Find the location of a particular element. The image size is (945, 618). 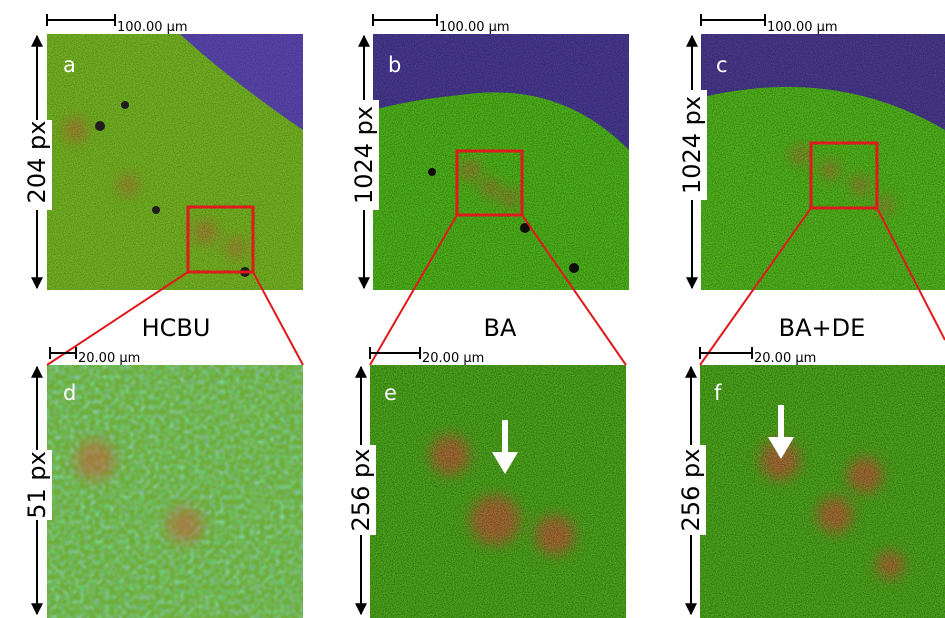

method-title: HCBU is located at coordinates (176, 328).